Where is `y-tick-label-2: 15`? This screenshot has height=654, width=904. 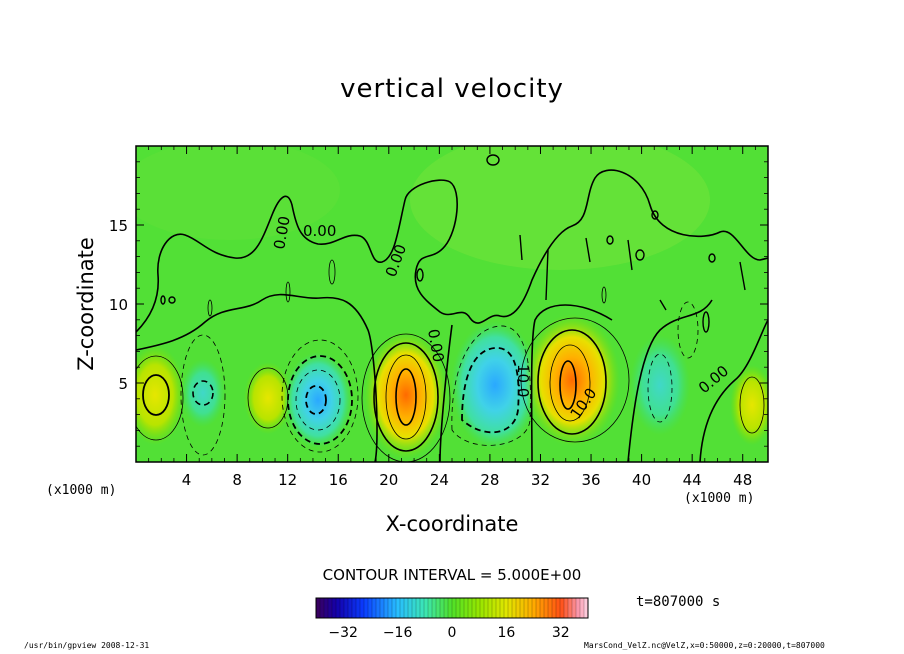 y-tick-label-2: 15 is located at coordinates (118, 226).